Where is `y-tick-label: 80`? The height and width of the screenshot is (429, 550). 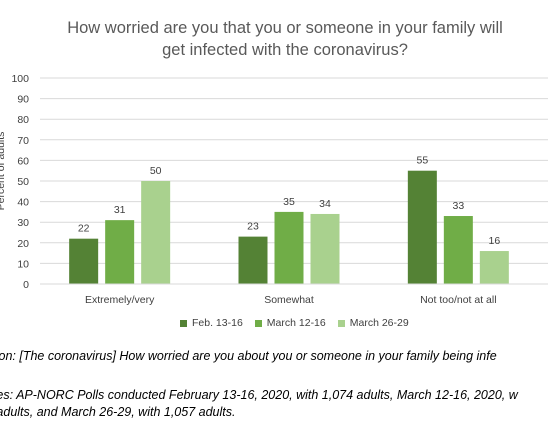
y-tick-label: 80 is located at coordinates (23, 120).